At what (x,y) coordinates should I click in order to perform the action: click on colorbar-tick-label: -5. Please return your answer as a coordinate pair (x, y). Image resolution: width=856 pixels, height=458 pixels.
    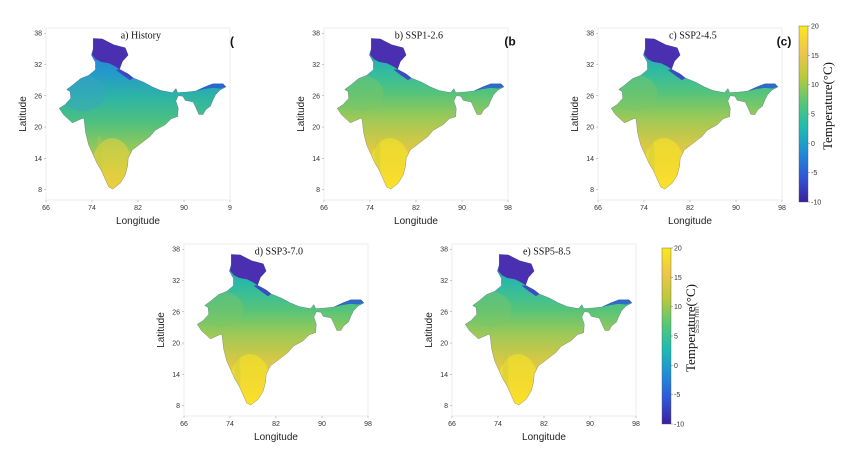
    Looking at the image, I should click on (677, 395).